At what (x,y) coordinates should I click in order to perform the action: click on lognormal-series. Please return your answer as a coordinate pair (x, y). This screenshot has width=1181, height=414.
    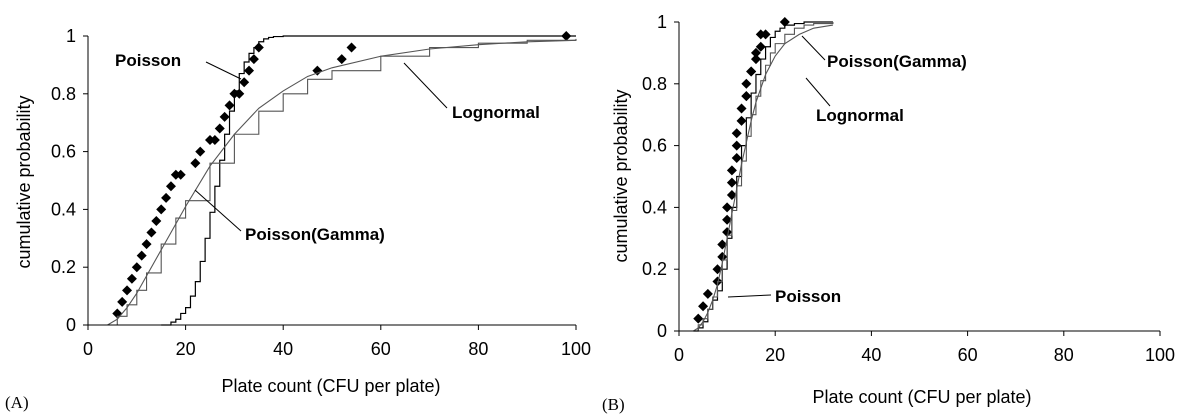
    Looking at the image, I should click on (763, 178).